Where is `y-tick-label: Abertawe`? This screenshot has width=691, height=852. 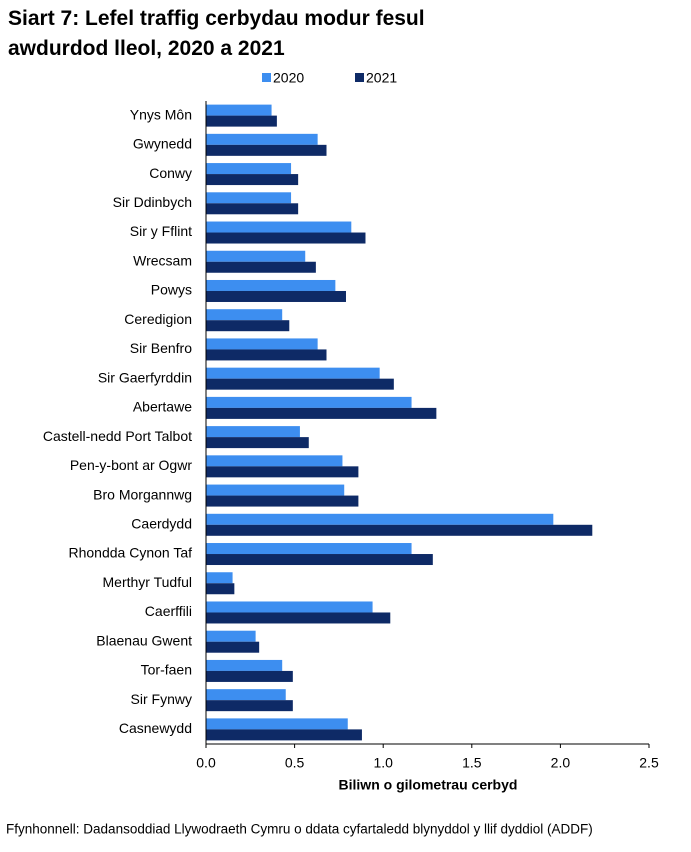 y-tick-label: Abertawe is located at coordinates (162, 407).